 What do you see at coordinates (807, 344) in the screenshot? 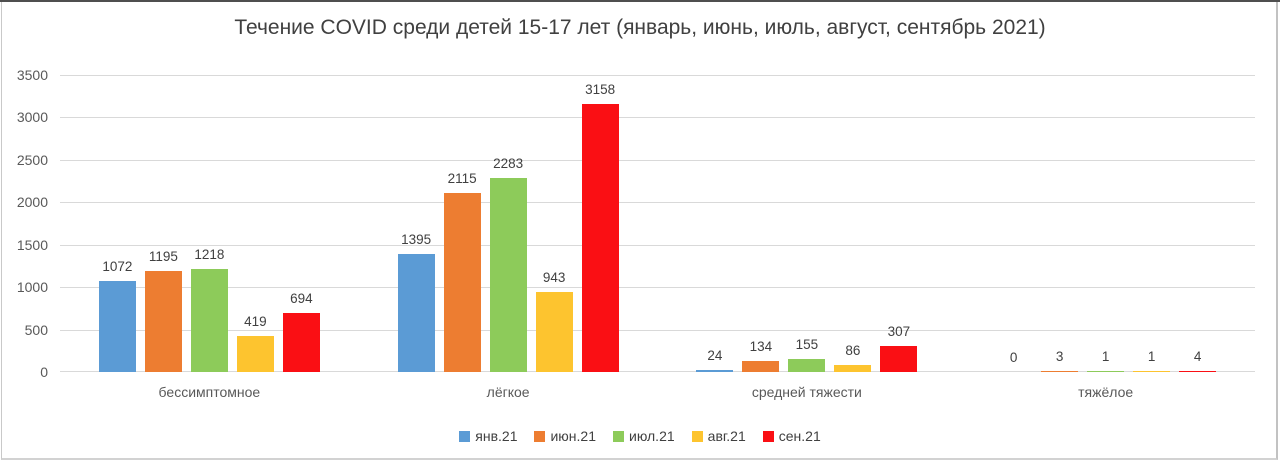
I see `bar-value-label: 155` at bounding box center [807, 344].